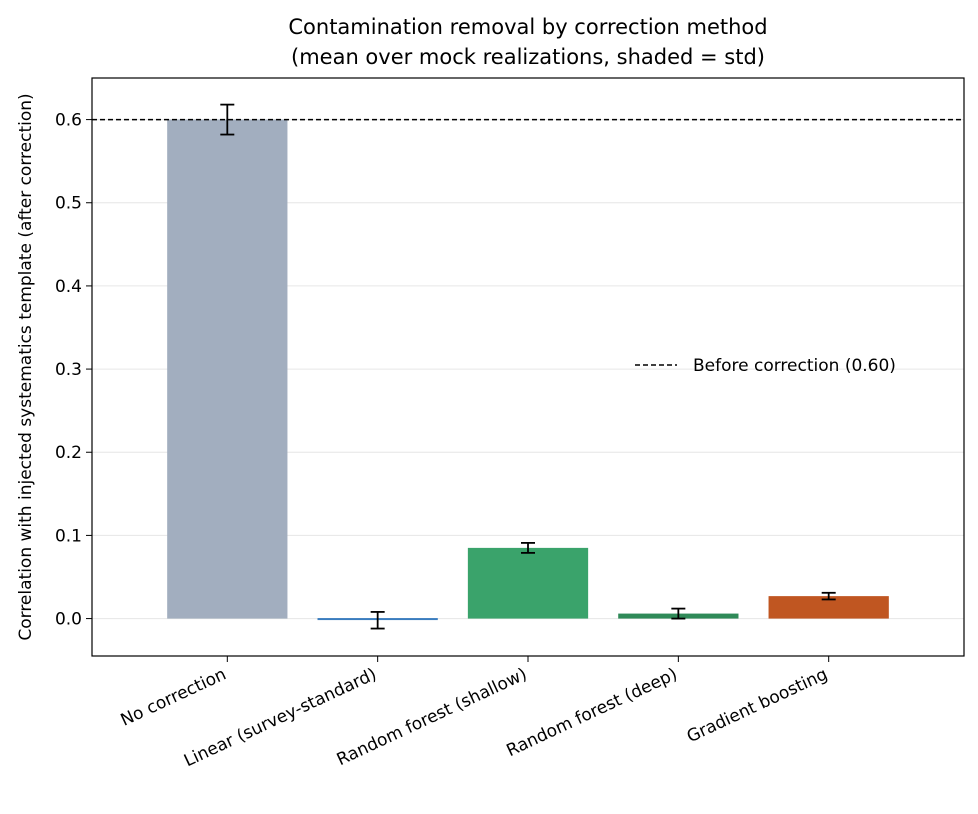 This screenshot has width=978, height=814. I want to click on x-tick-label: Random forest (deep), so click(591, 712).